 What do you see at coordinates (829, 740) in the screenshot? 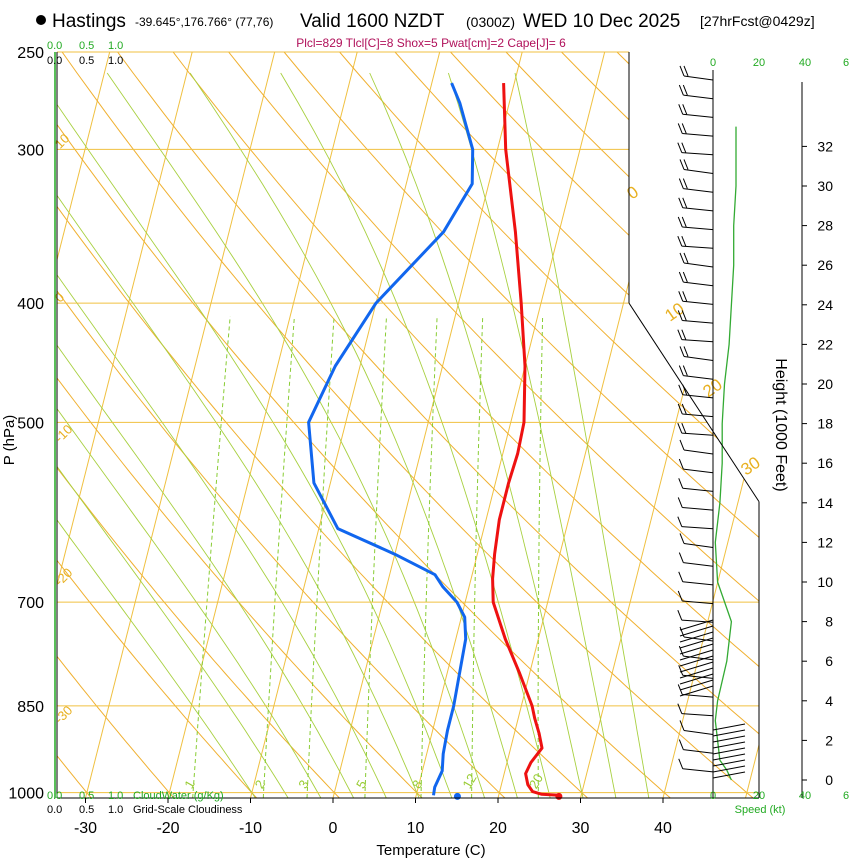
I see `height-tick-label: 2` at bounding box center [829, 740].